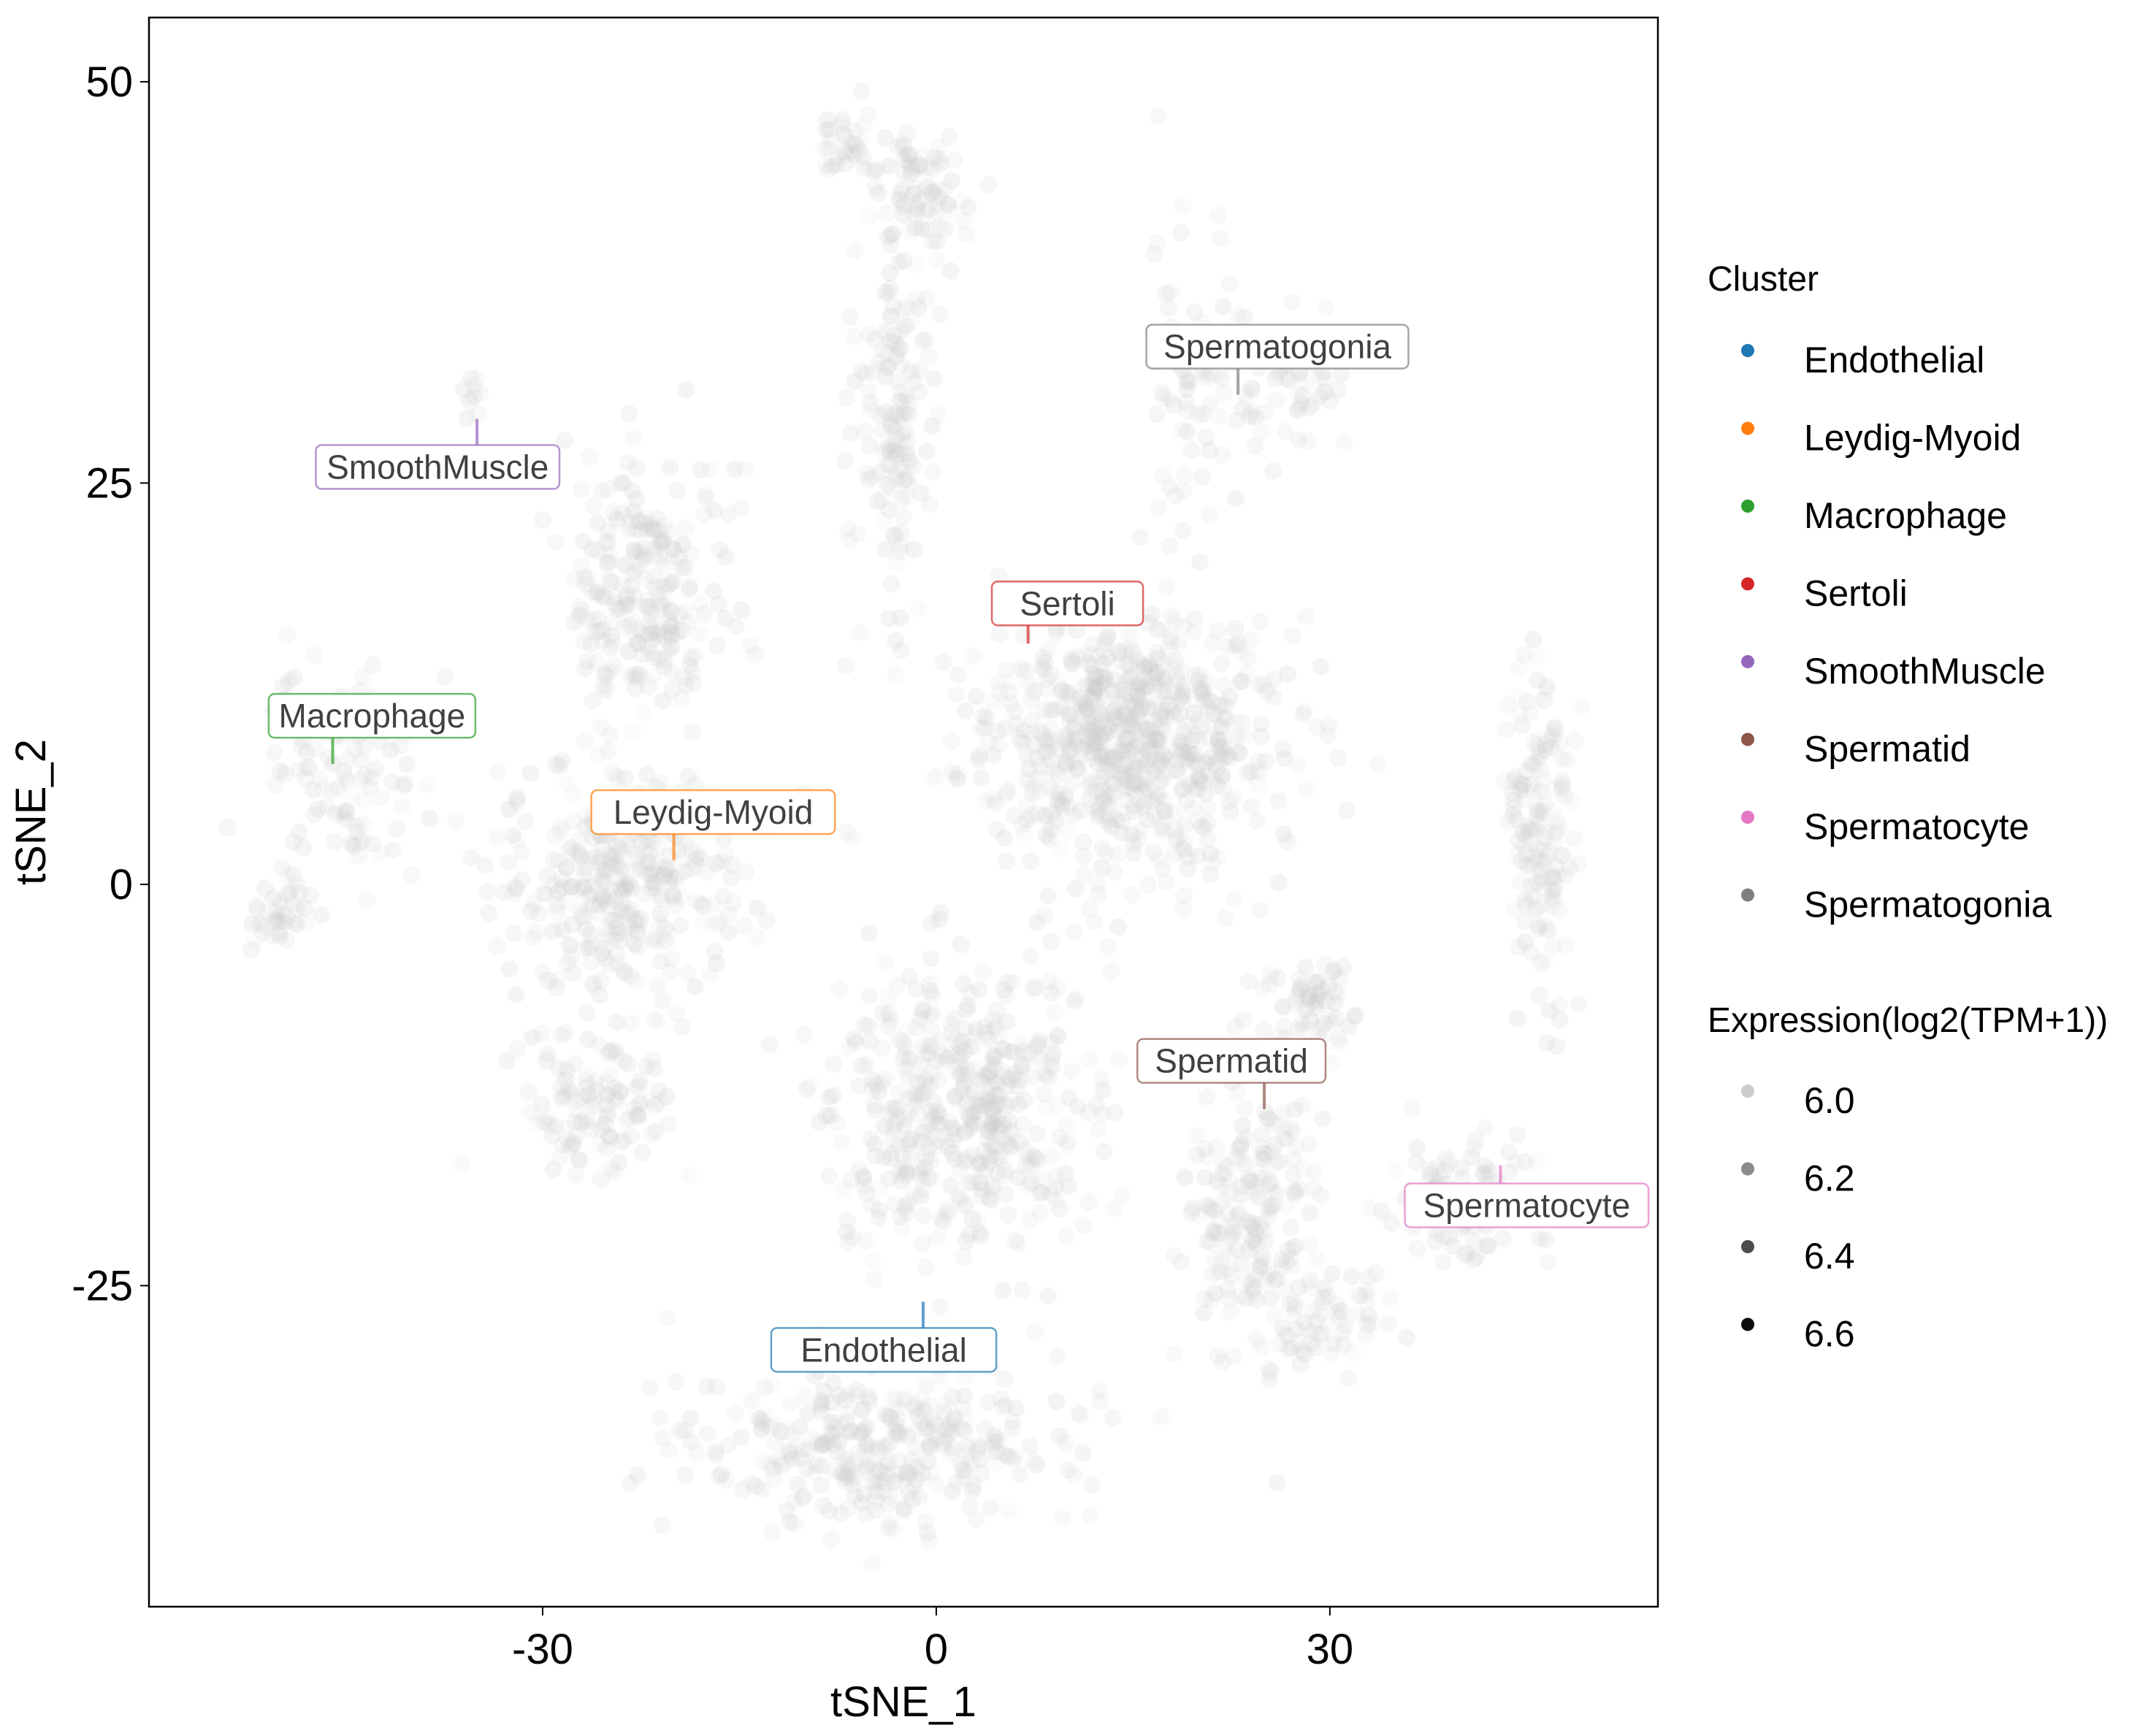 The height and width of the screenshot is (1725, 2156). I want to click on legend-cluster-label: Spermatid, so click(1887, 749).